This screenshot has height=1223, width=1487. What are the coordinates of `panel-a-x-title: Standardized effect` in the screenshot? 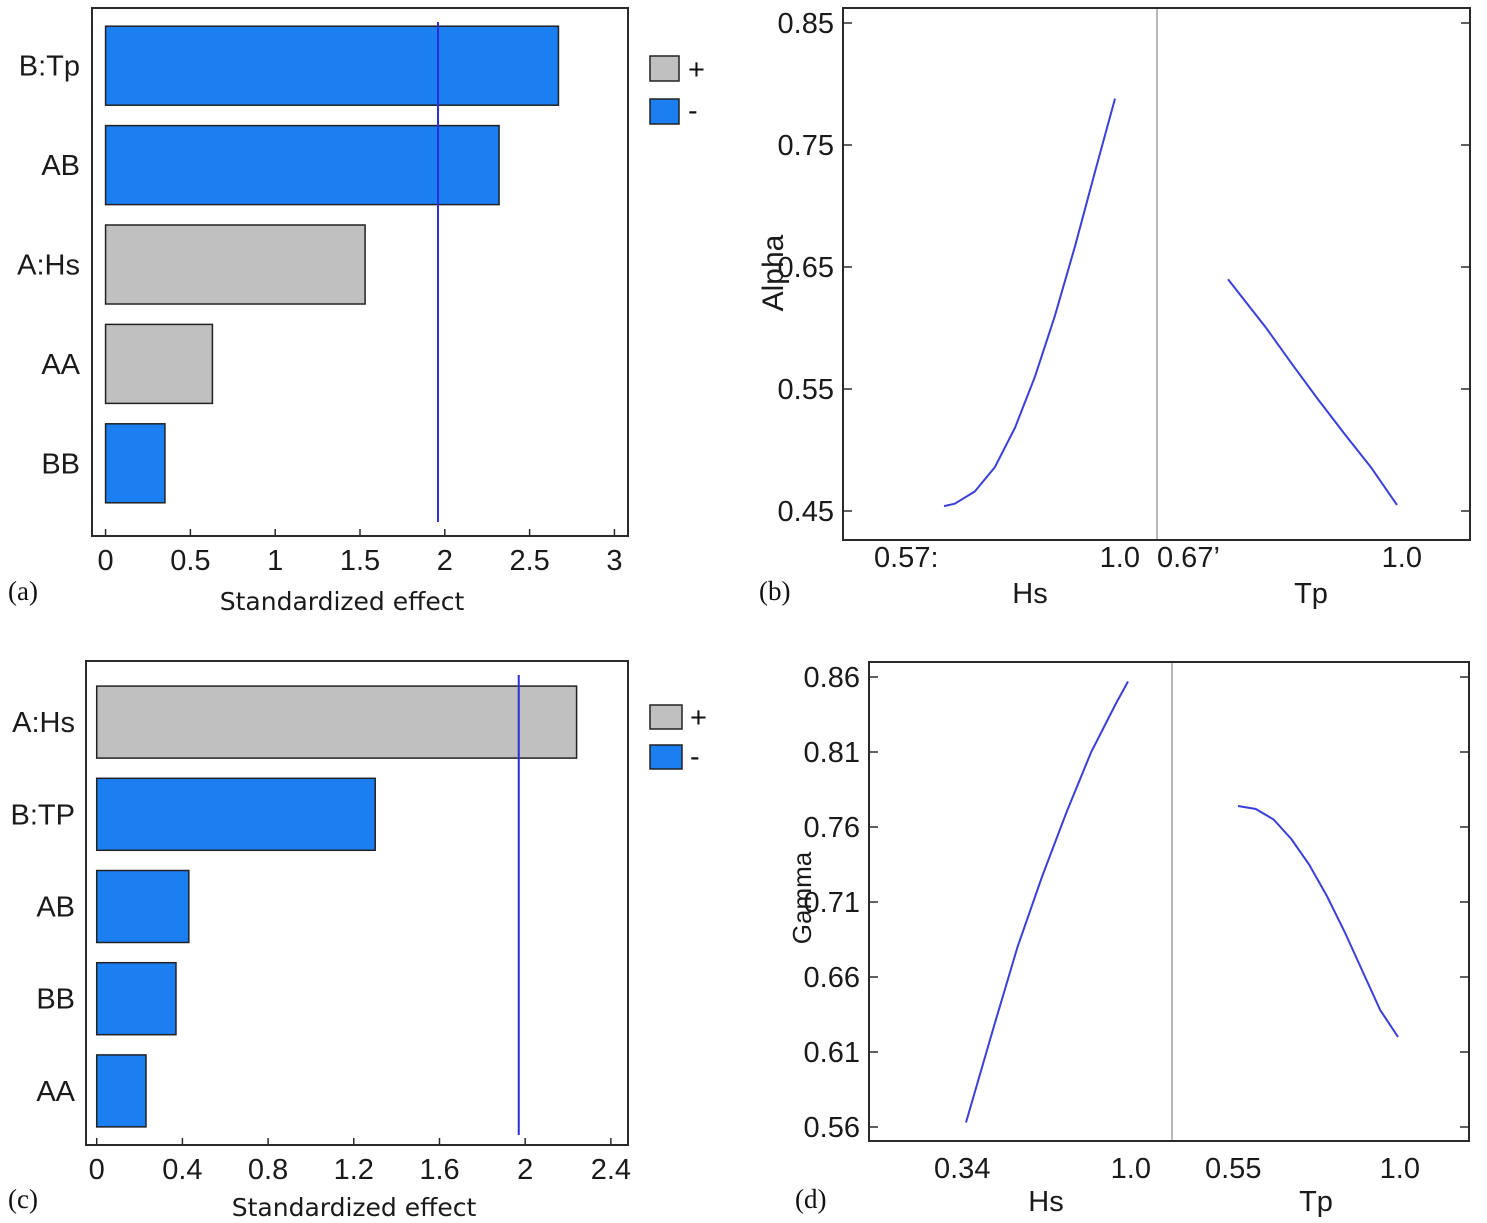 It's located at (342, 601).